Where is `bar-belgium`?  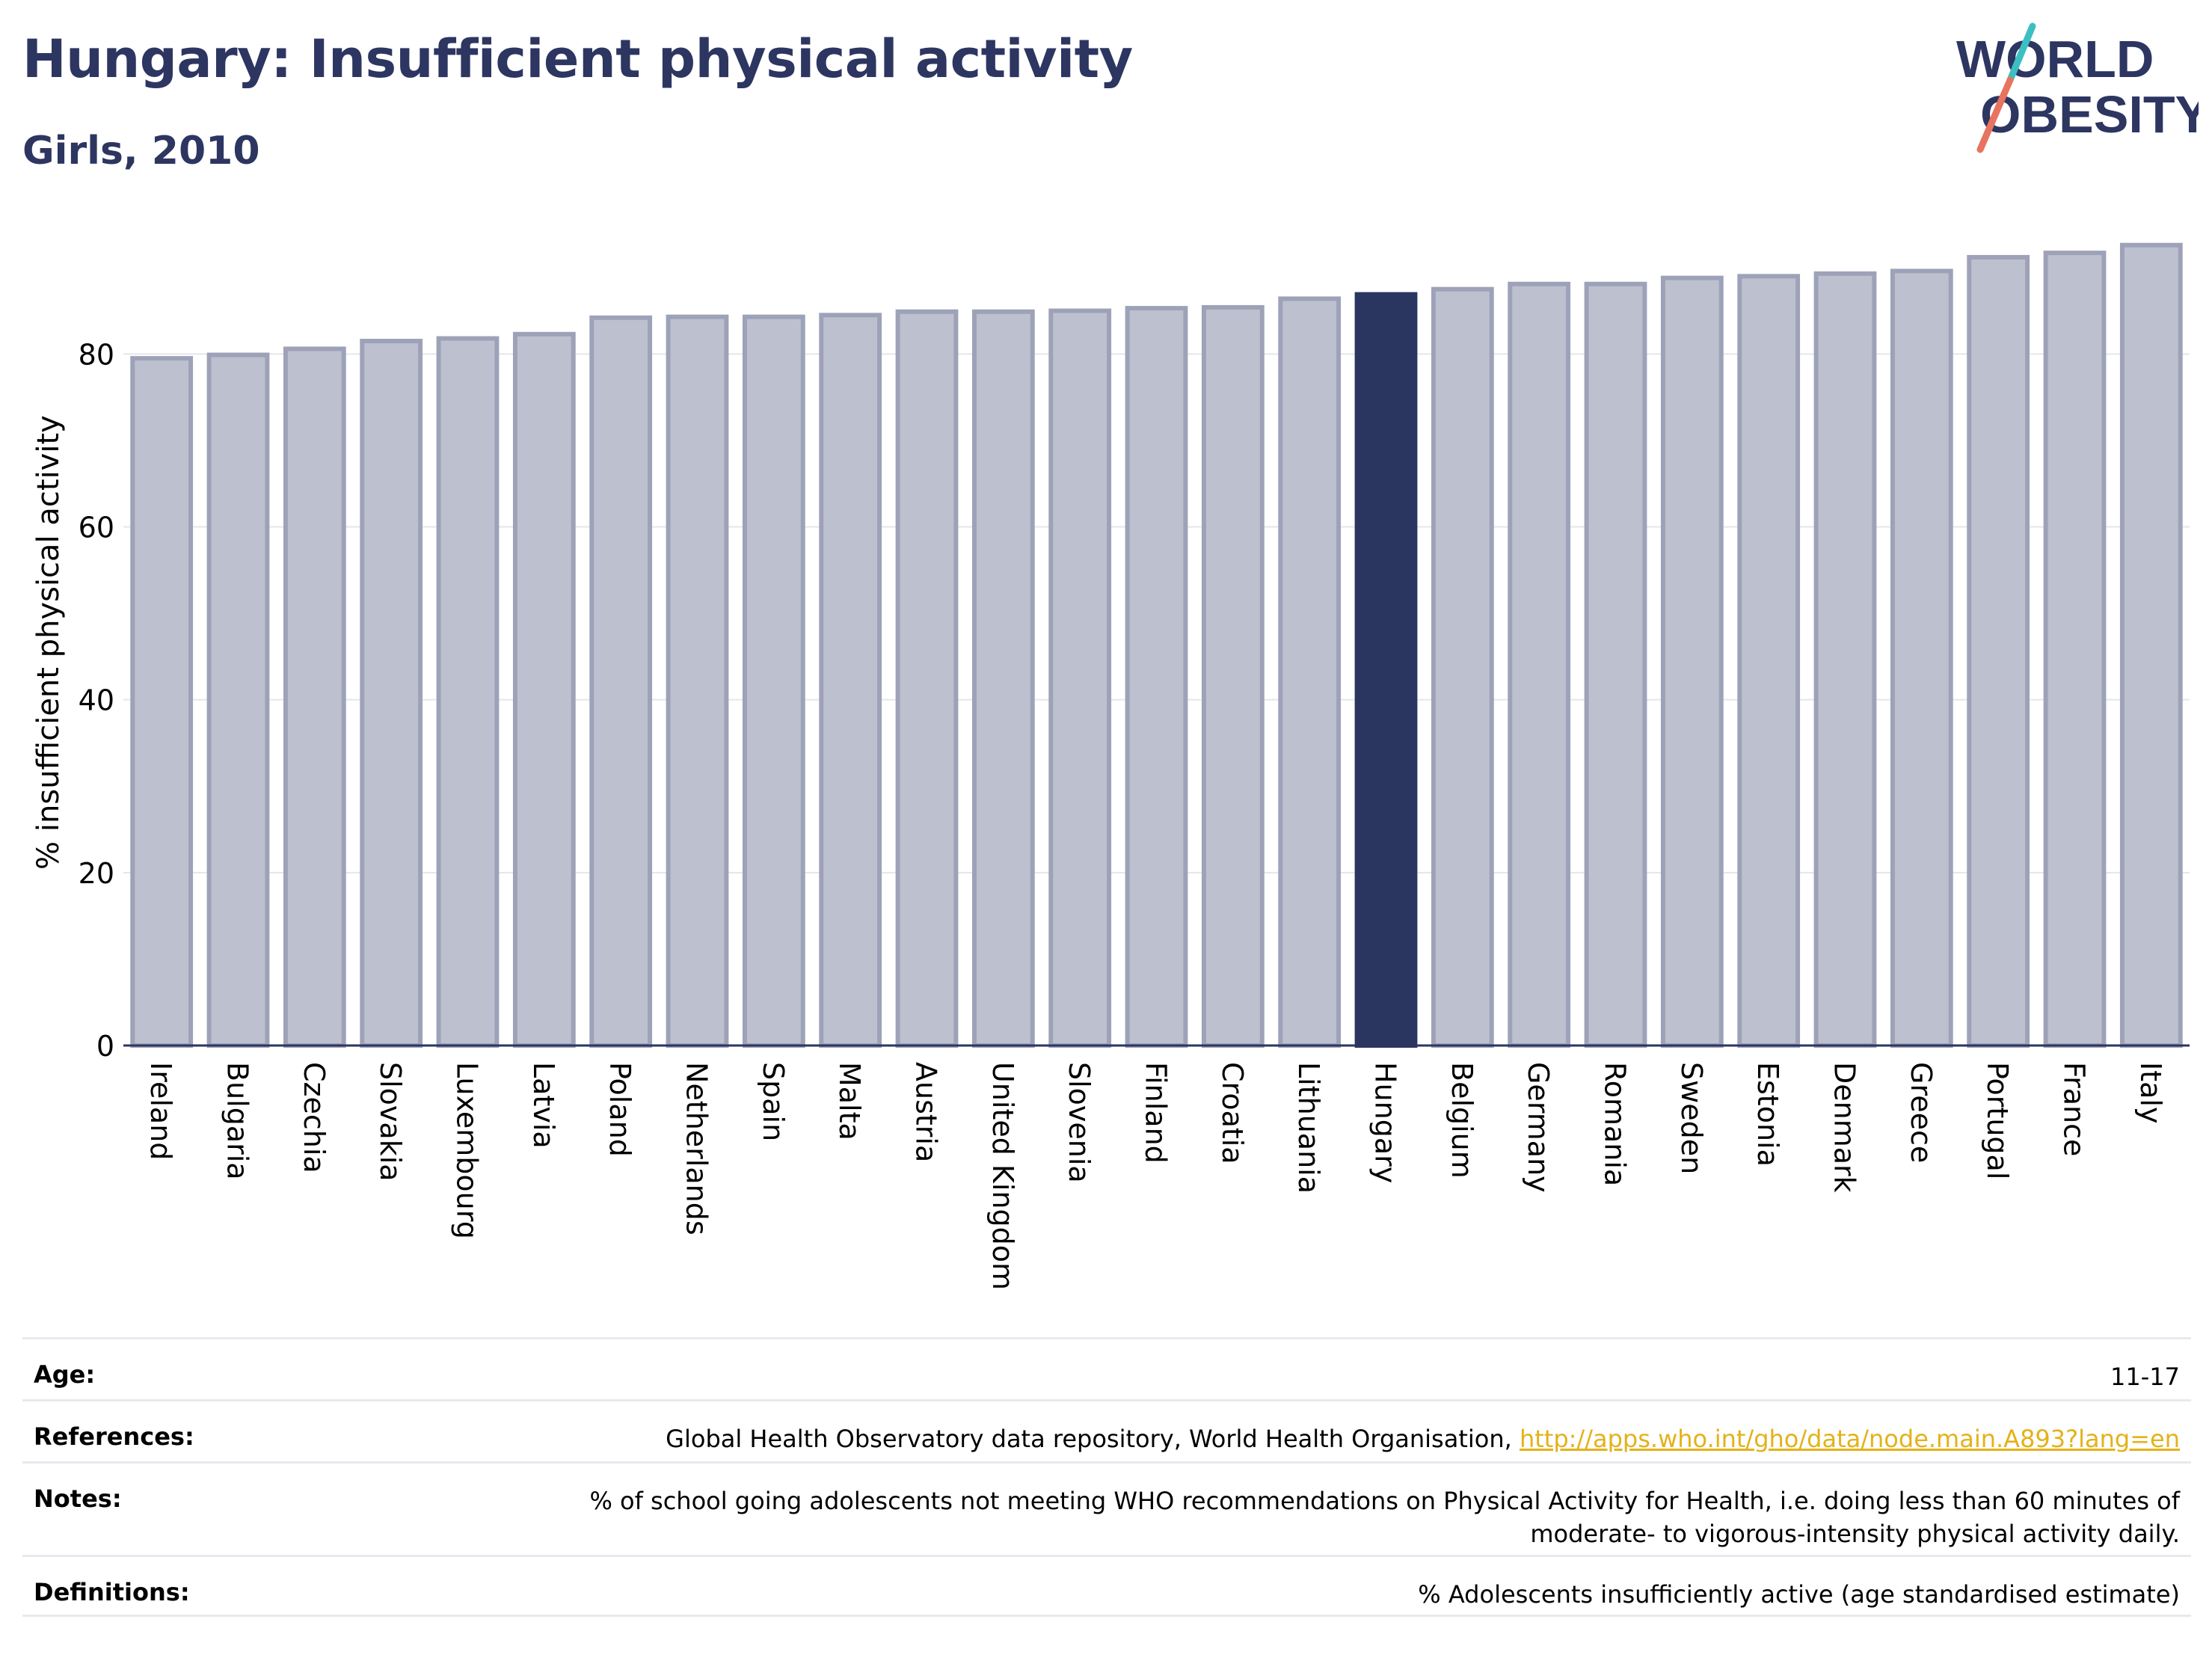 bar-belgium is located at coordinates (1462, 667).